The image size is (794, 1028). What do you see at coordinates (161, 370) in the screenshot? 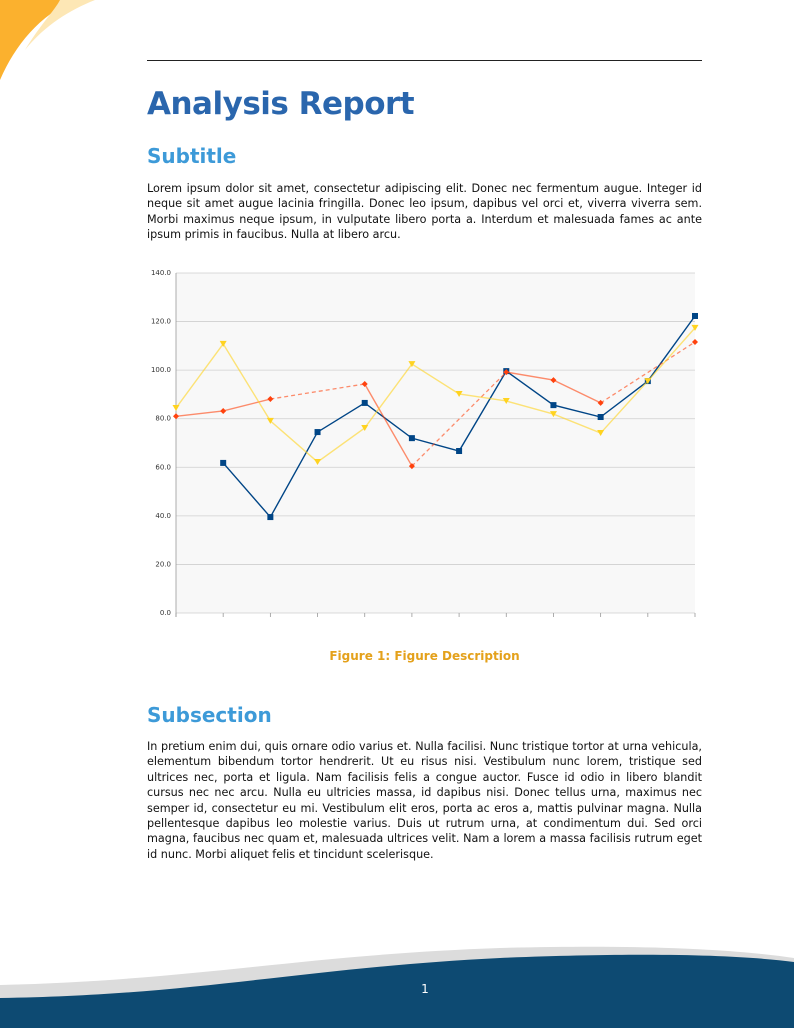
I see `y-tick-label: 100.0` at bounding box center [161, 370].